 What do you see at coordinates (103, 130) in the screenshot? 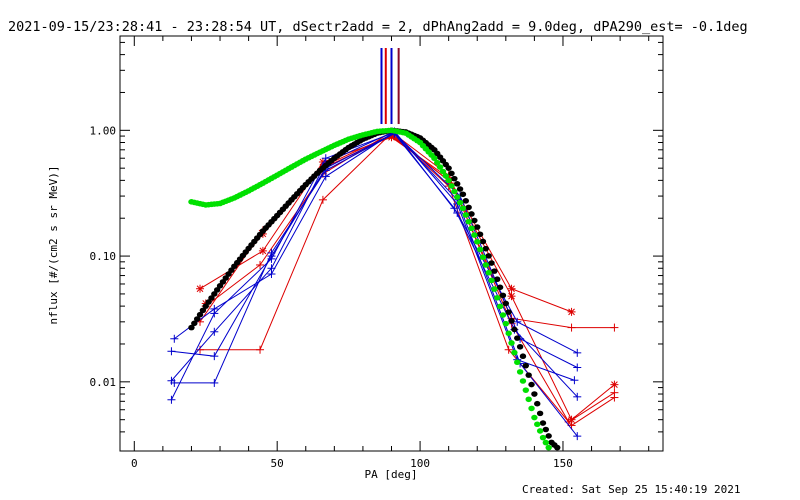
I see `y-tick-label: 1.00` at bounding box center [103, 130].